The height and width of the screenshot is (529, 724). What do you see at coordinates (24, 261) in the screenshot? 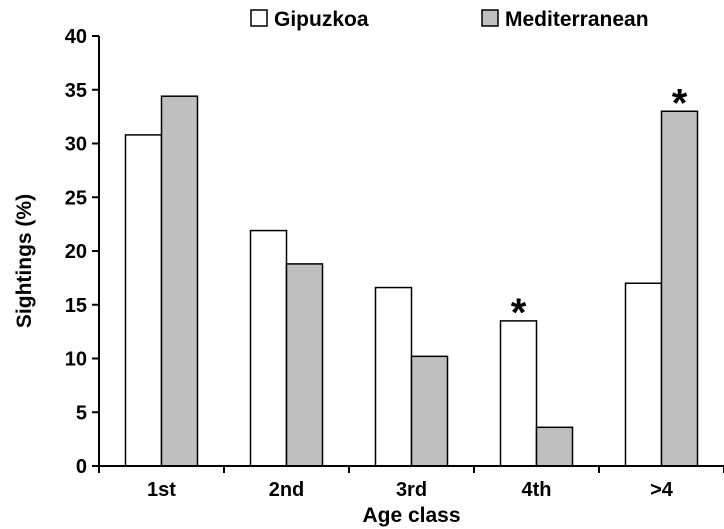
I see `y-axis-label: Sightings (%)` at bounding box center [24, 261].